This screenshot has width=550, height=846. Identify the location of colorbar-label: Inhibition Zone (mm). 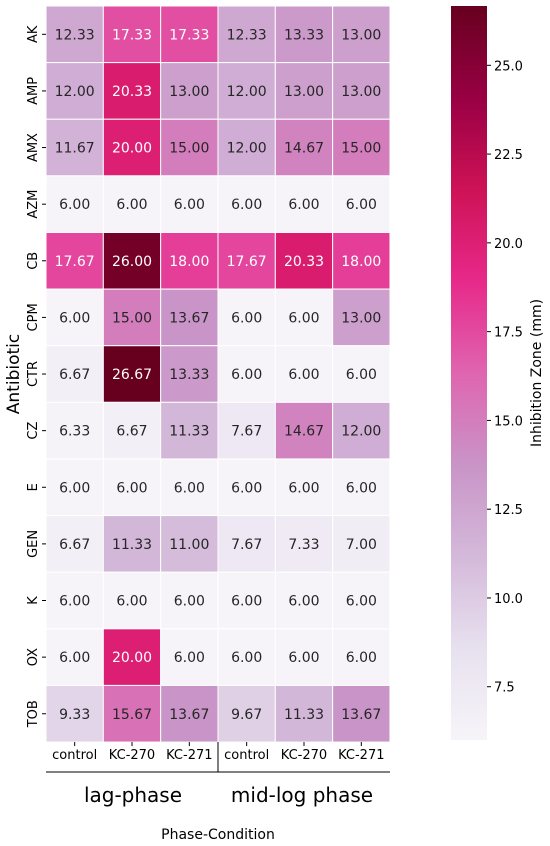
(537, 373).